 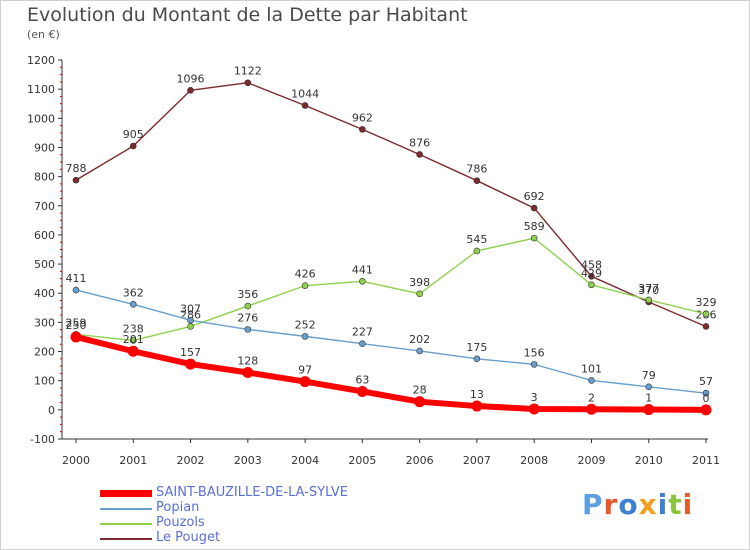 What do you see at coordinates (675, 504) in the screenshot?
I see `logo-letter: t` at bounding box center [675, 504].